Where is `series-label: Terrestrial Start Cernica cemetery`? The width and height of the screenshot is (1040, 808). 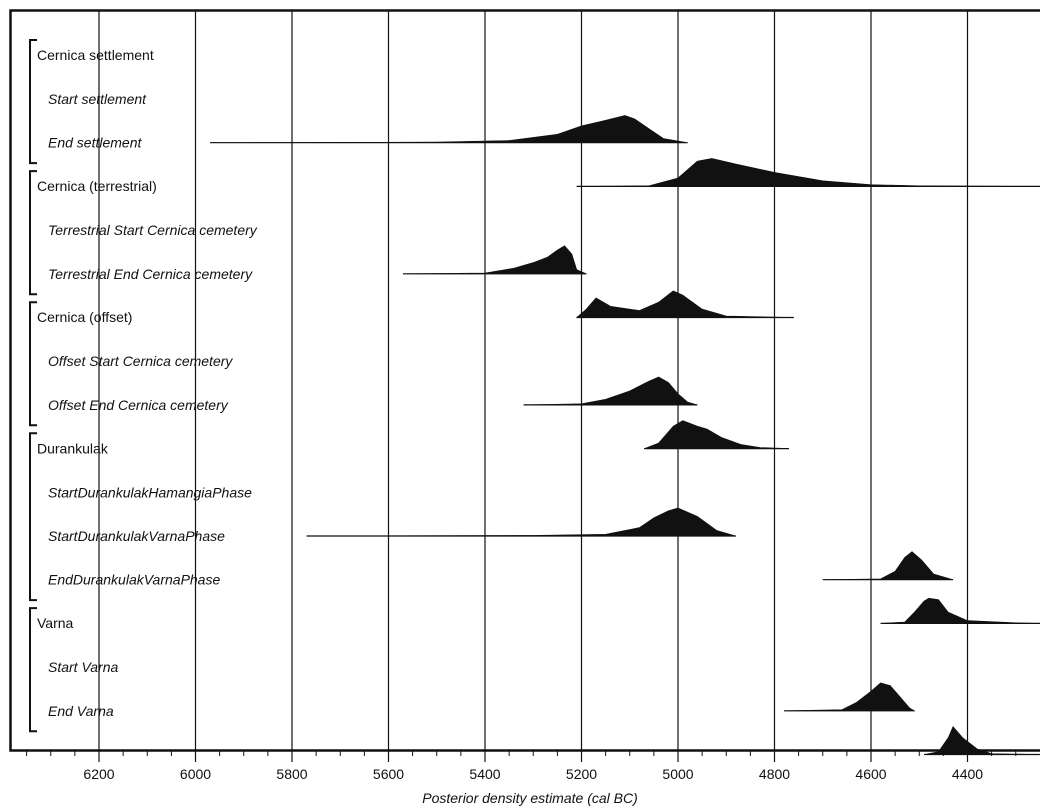
series-label: Terrestrial Start Cernica cemetery is located at coordinates (153, 230).